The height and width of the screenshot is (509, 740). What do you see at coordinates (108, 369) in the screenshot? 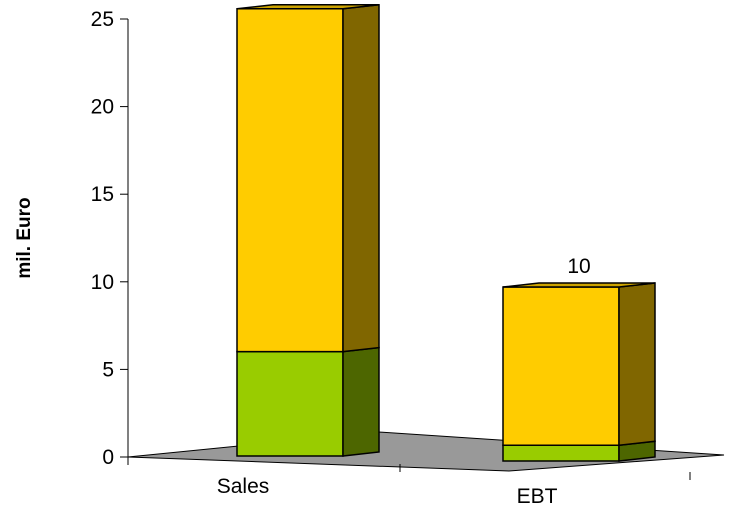
I see `y-tick-label: 5` at bounding box center [108, 369].